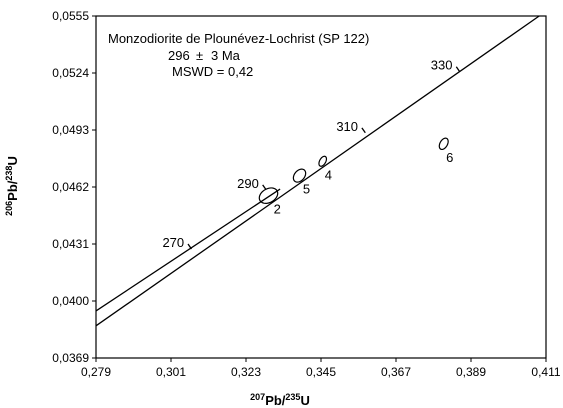  Describe the element at coordinates (257, 397) in the screenshot. I see `x-axis-title-sup1: 207` at that location.